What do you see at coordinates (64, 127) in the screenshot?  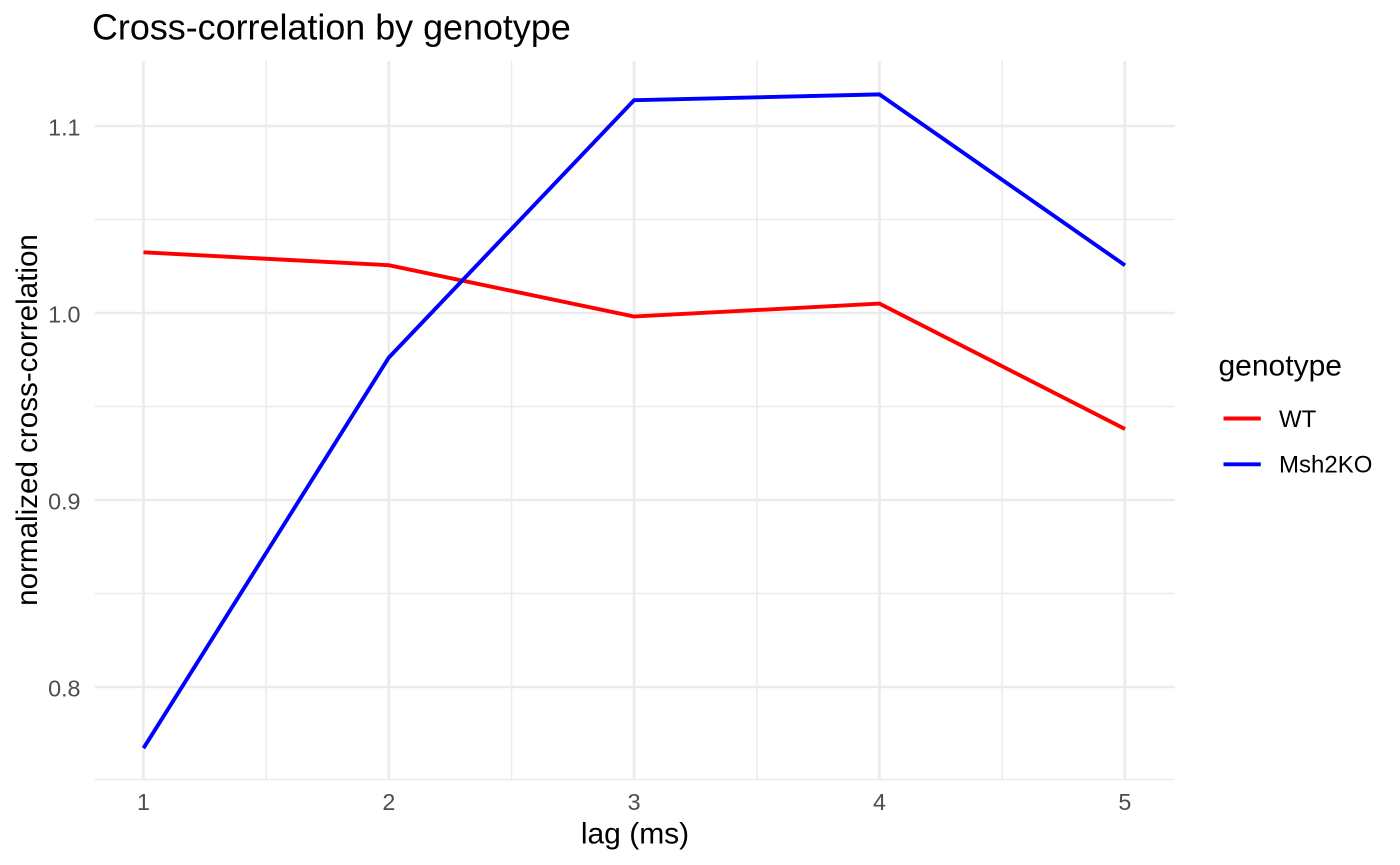 I see `svg-text: 1.1` at bounding box center [64, 127].